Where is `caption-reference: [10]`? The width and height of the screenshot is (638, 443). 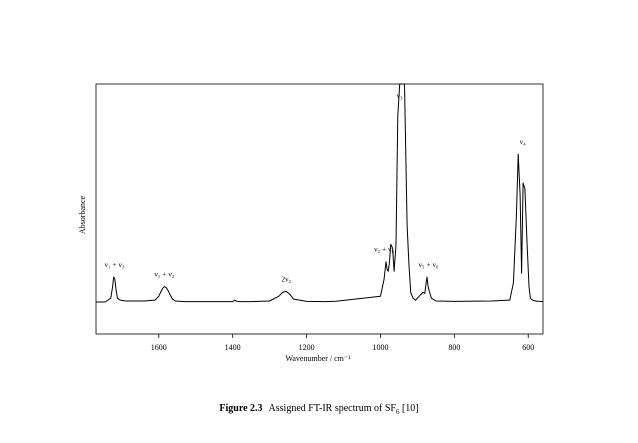 caption-reference: [10] is located at coordinates (409, 408).